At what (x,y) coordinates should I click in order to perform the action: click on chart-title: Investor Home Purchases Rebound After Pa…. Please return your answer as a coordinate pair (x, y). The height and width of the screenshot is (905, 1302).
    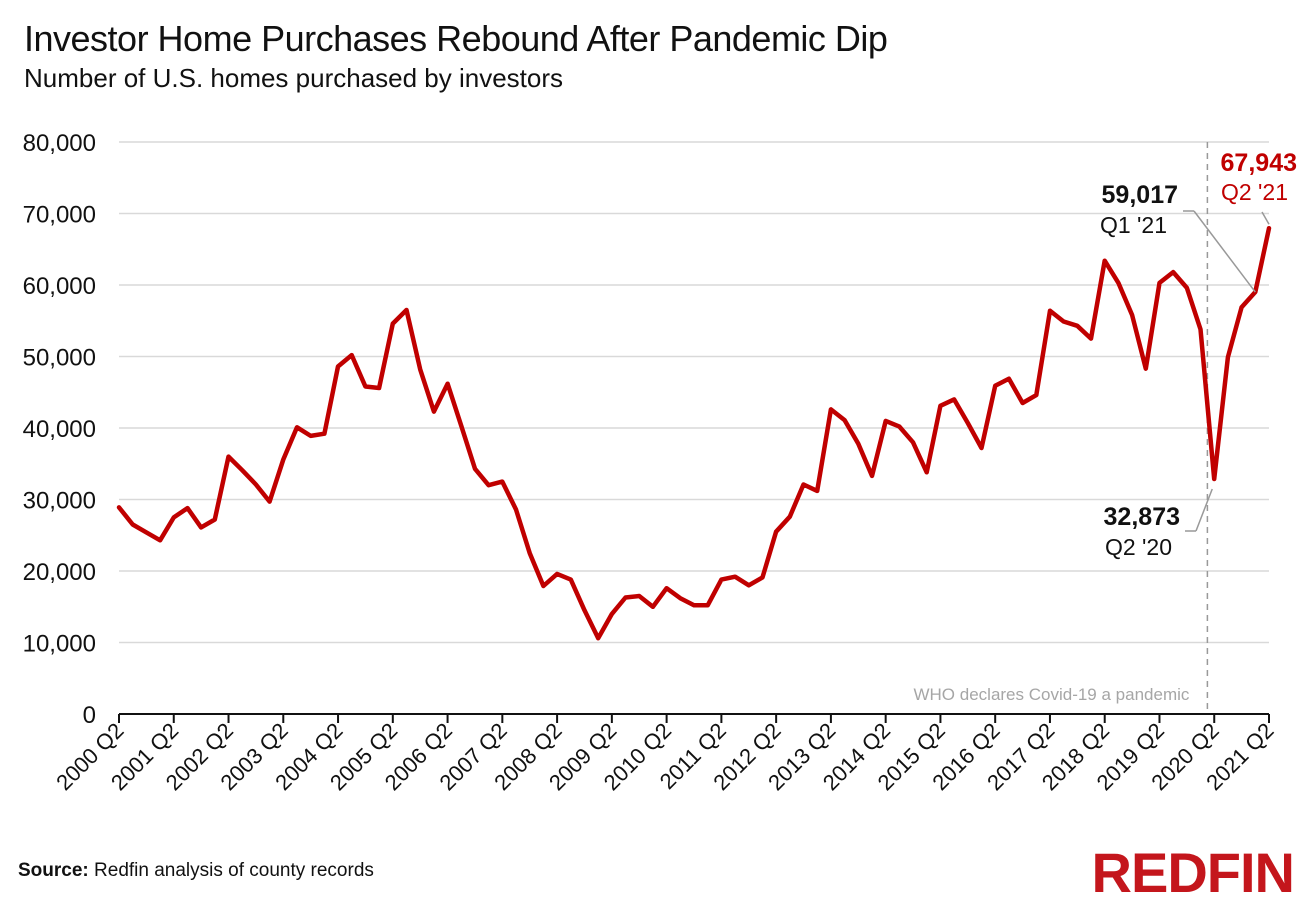
    Looking at the image, I should click on (456, 38).